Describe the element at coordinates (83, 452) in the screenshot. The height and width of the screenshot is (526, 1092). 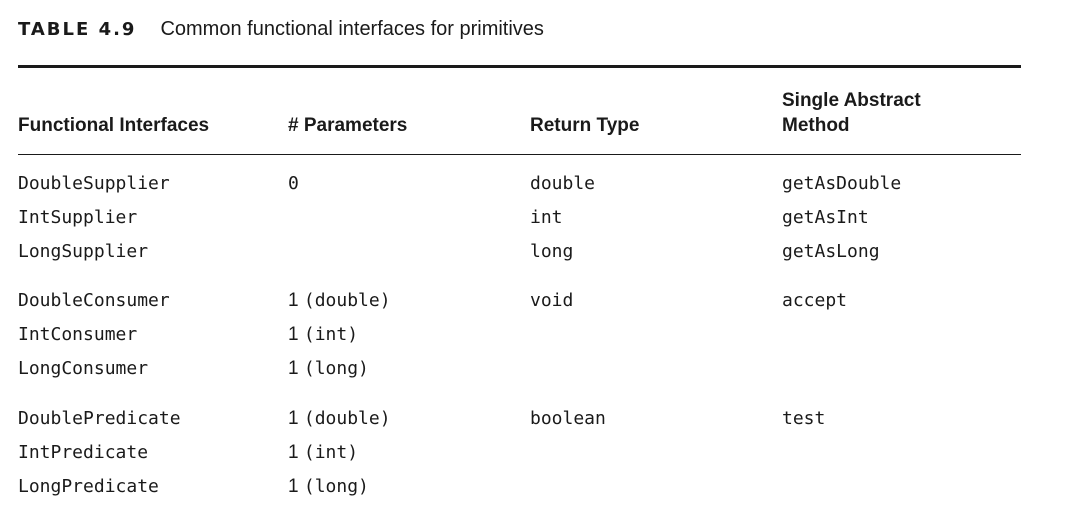
I see `table-cell-interface: IntPredicate` at that location.